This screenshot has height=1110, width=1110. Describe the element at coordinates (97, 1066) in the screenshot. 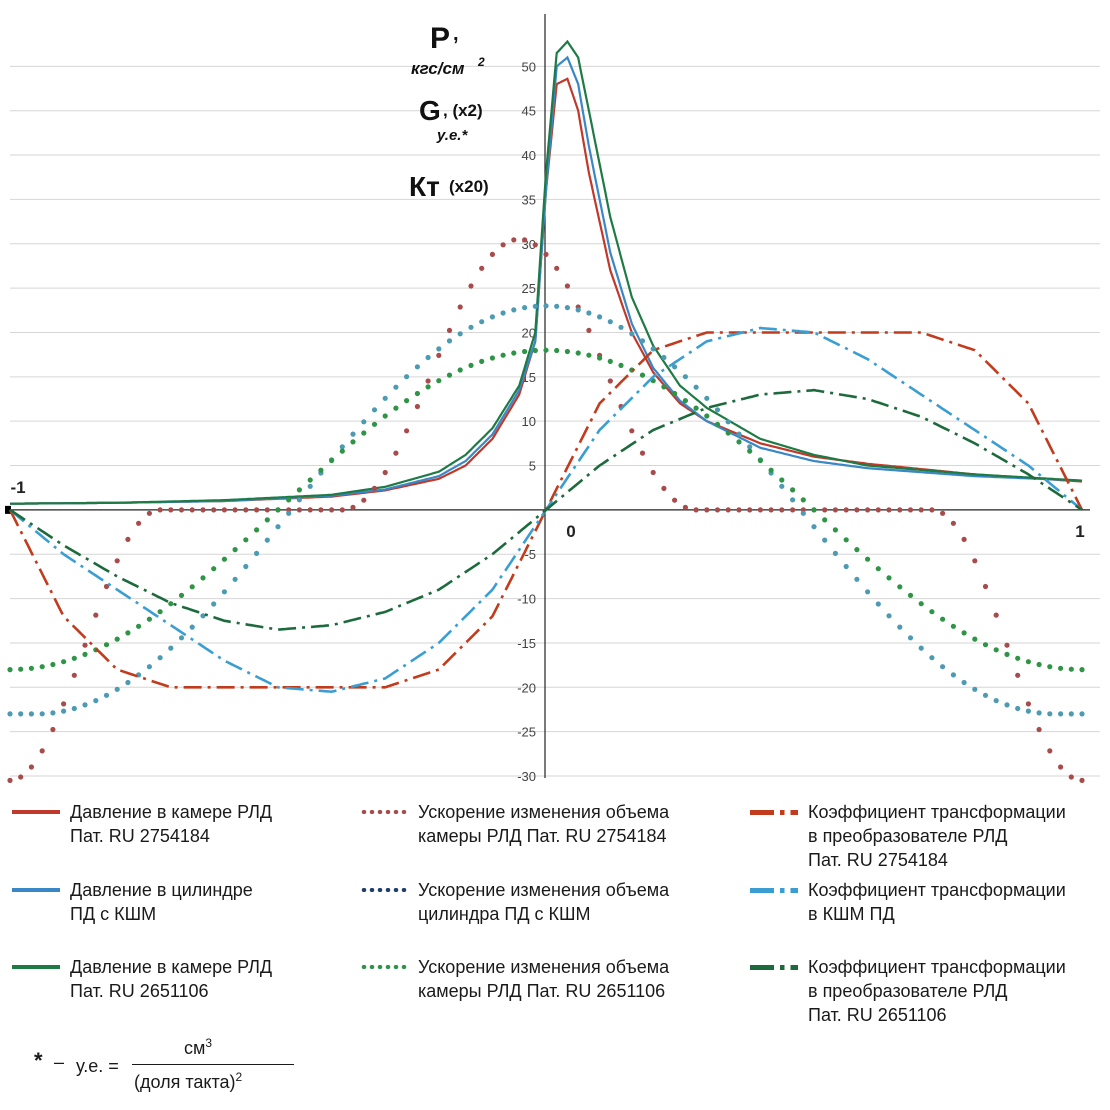

I see `footnote-unit: у.е. =` at that location.